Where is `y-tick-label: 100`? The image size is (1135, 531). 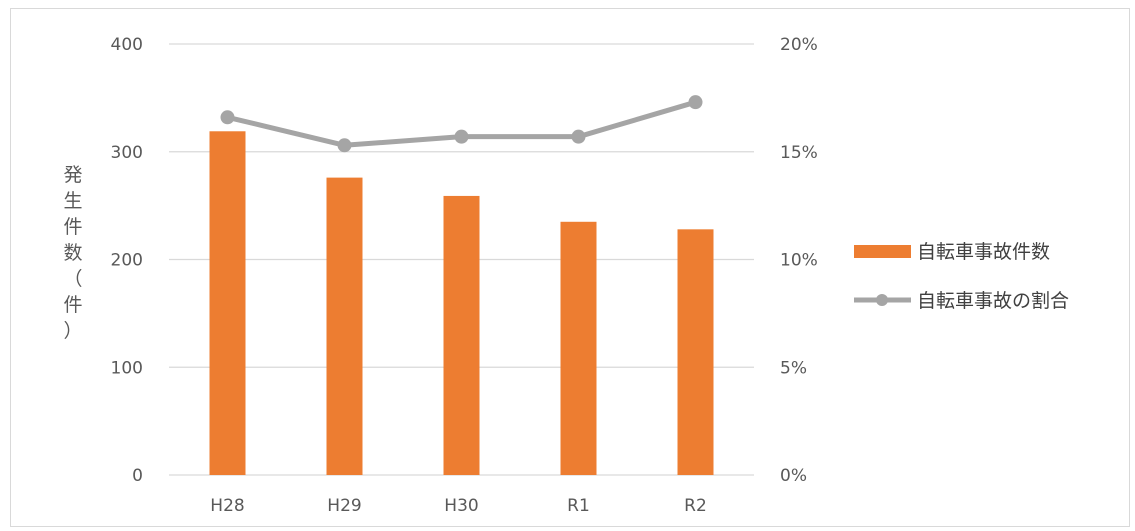
y-tick-label: 100 is located at coordinates (127, 368).